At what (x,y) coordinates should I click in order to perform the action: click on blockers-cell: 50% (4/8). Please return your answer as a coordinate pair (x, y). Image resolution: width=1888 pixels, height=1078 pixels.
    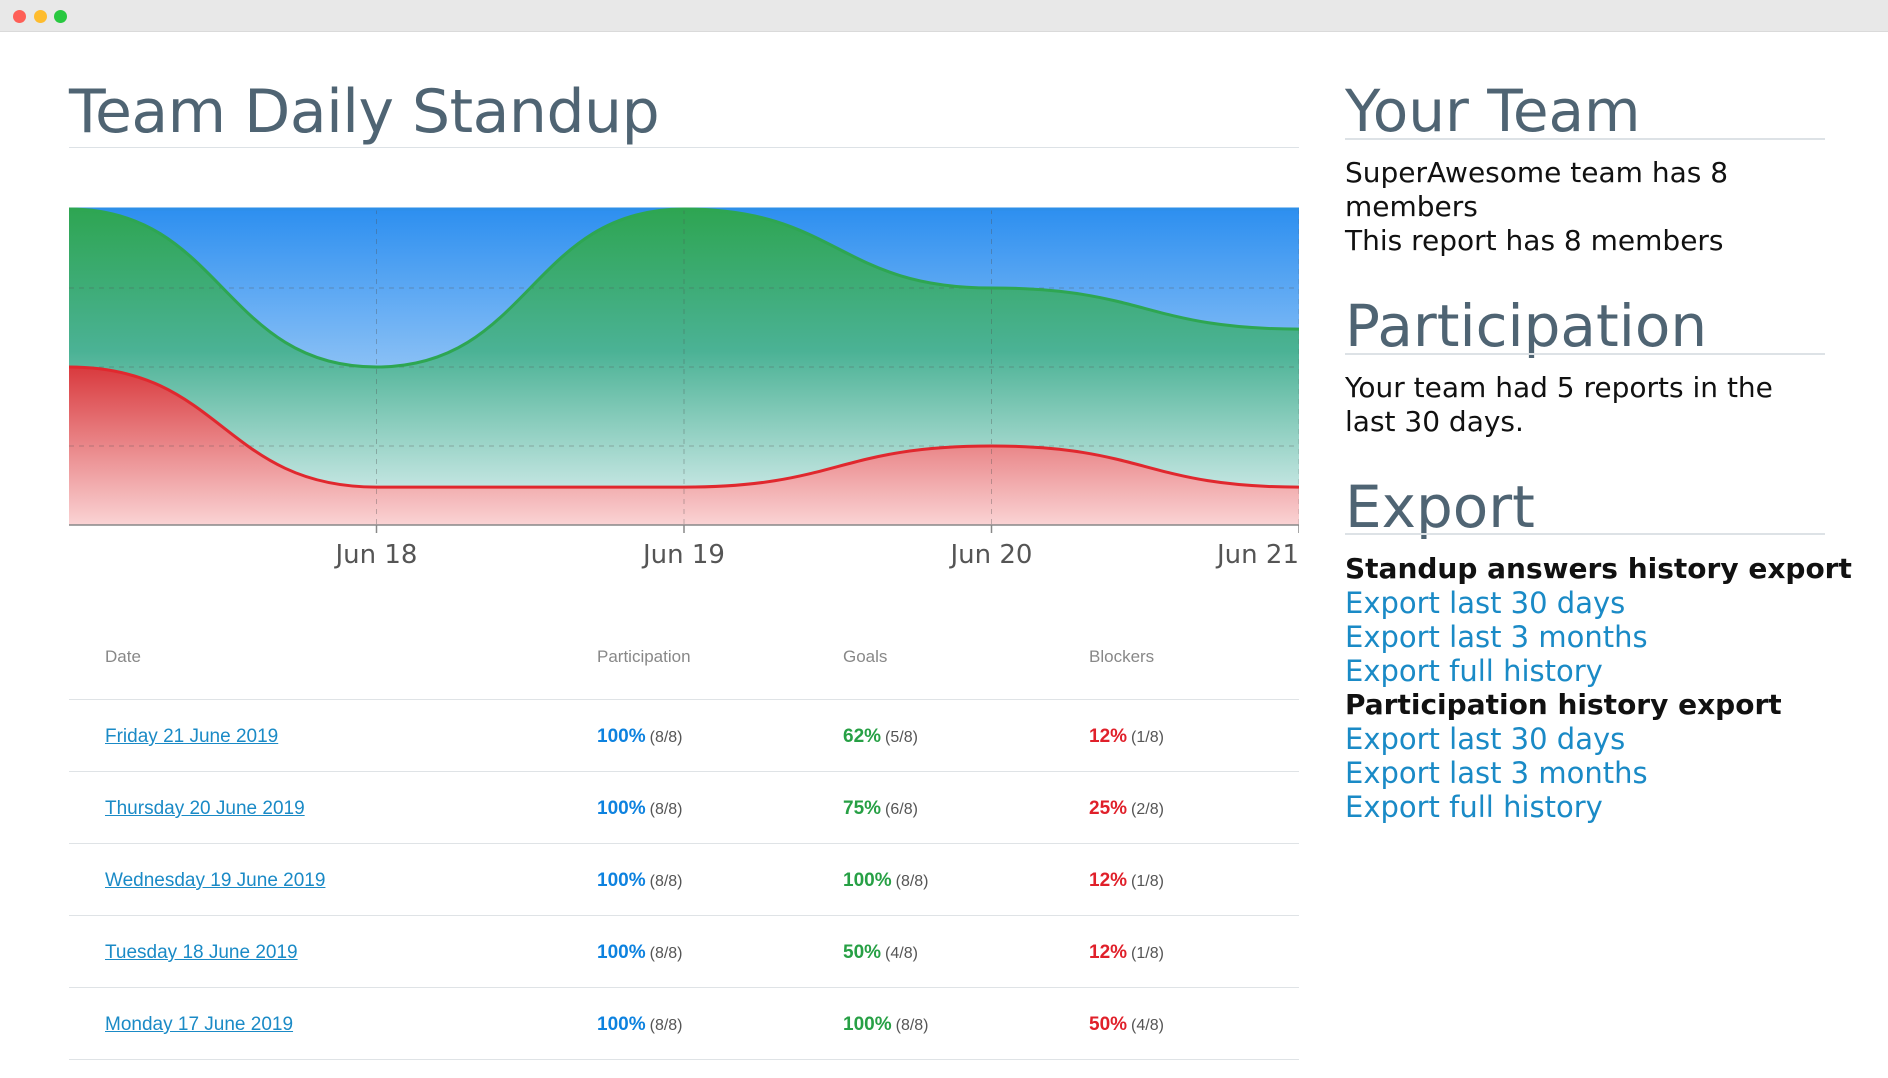
    Looking at the image, I should click on (1126, 1025).